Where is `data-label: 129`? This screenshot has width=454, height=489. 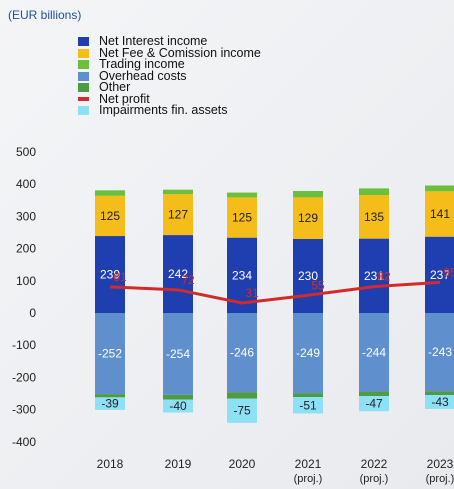
data-label: 129 is located at coordinates (308, 218).